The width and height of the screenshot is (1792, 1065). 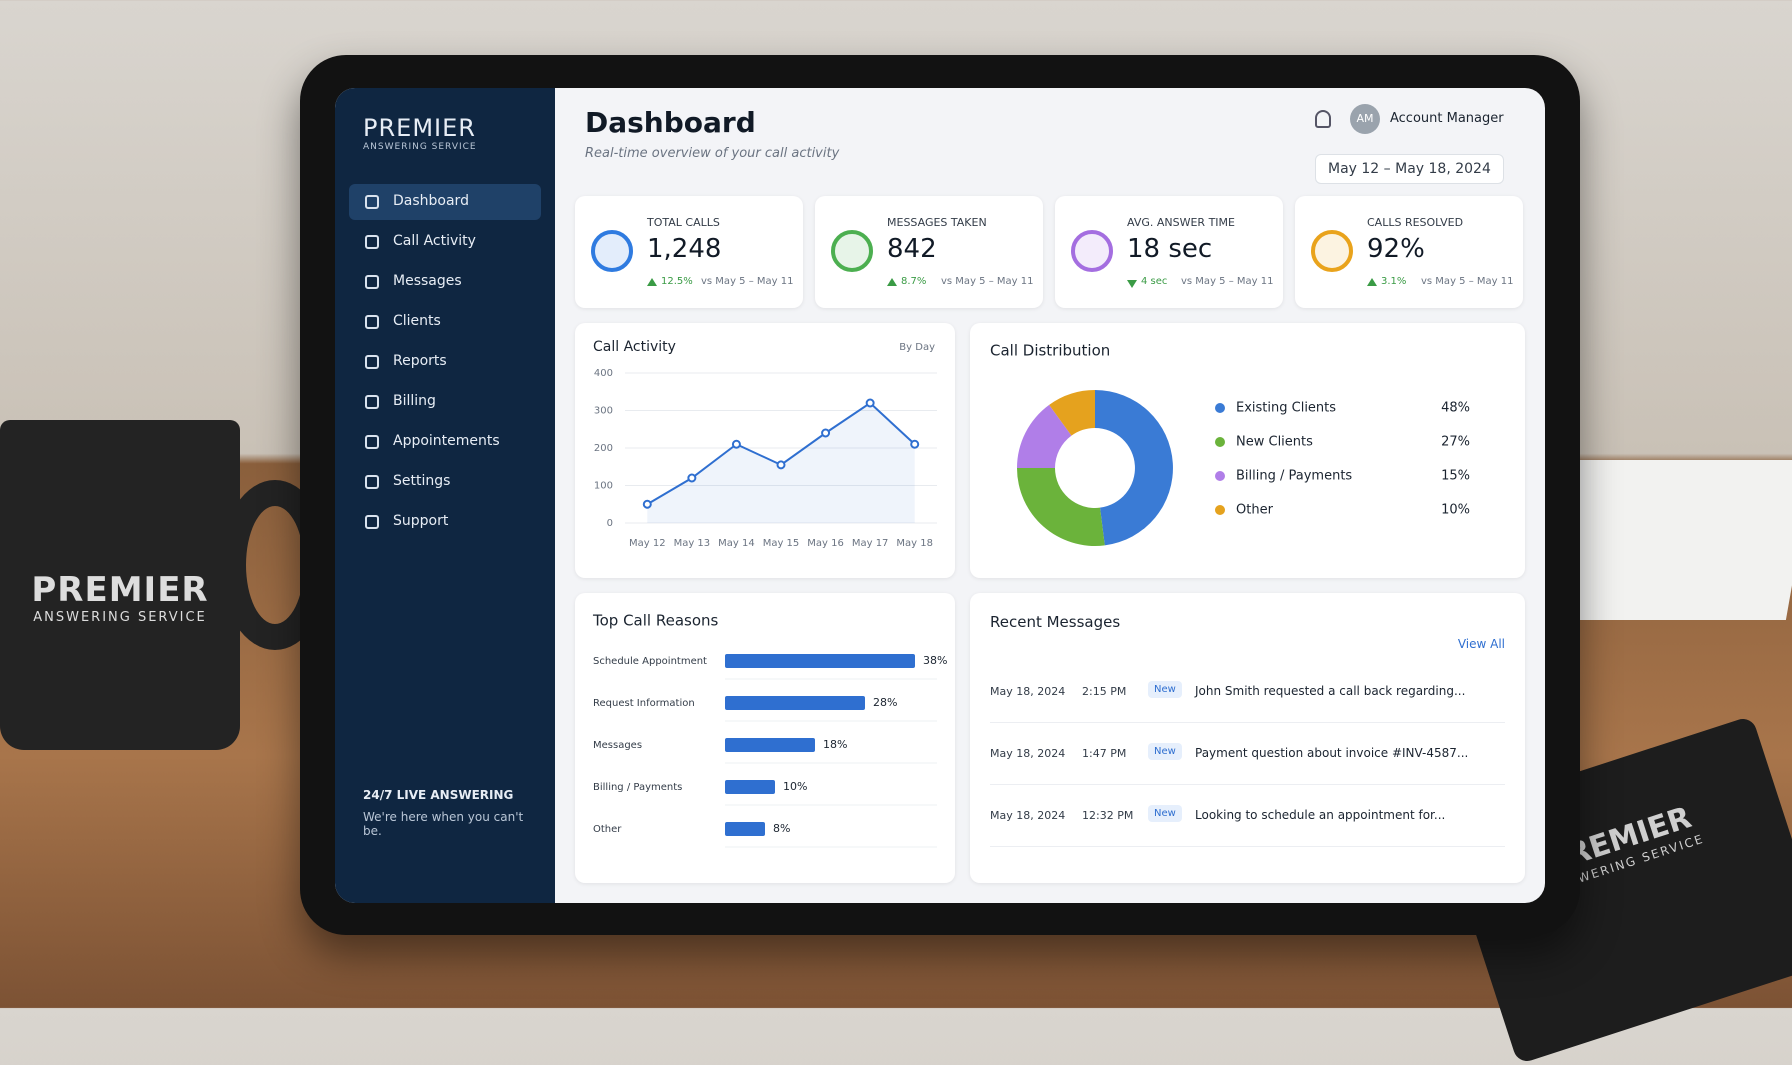 What do you see at coordinates (445, 402) in the screenshot?
I see `nav-item: Billing` at bounding box center [445, 402].